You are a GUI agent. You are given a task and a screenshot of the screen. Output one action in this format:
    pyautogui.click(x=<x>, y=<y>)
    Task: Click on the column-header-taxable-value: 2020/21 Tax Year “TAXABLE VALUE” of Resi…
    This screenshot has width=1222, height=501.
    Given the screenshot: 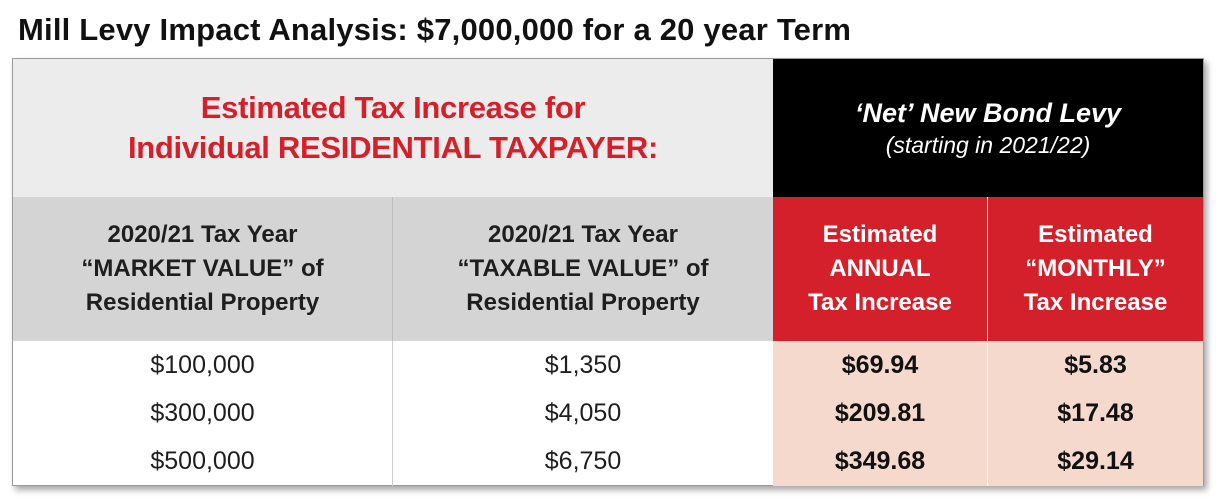 What is the action you would take?
    pyautogui.click(x=583, y=269)
    